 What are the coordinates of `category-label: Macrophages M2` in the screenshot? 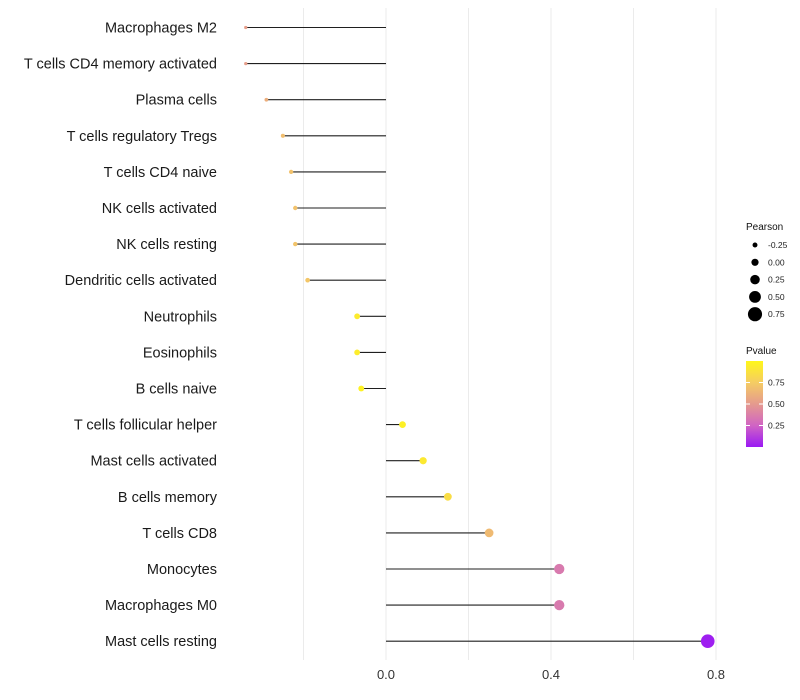 It's located at (161, 29).